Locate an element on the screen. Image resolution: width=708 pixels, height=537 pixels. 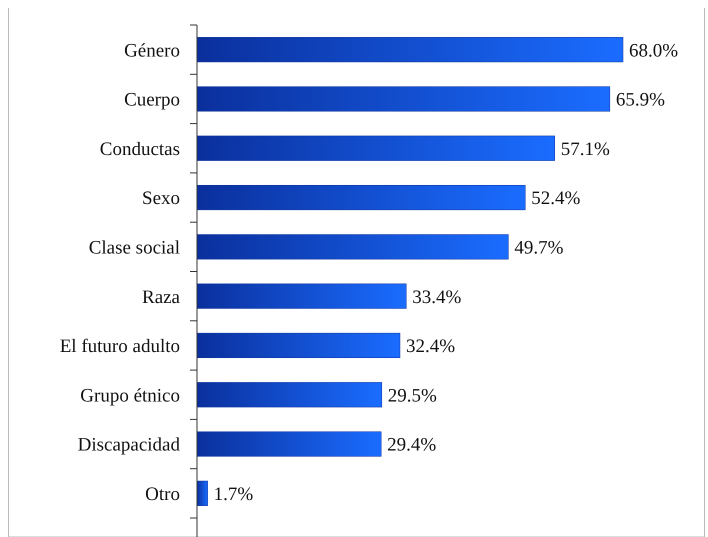
y-tick-label: Cuerpo is located at coordinates (152, 100).